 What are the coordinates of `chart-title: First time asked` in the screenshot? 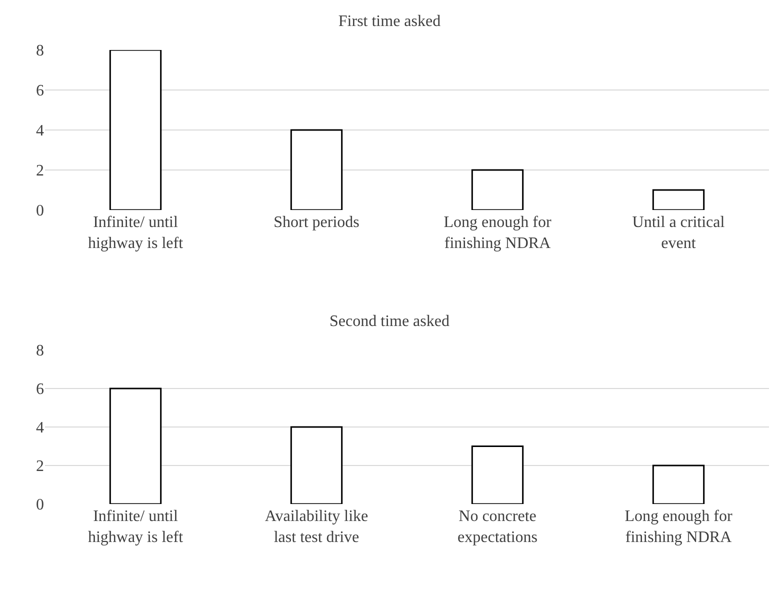 It's located at (389, 21).